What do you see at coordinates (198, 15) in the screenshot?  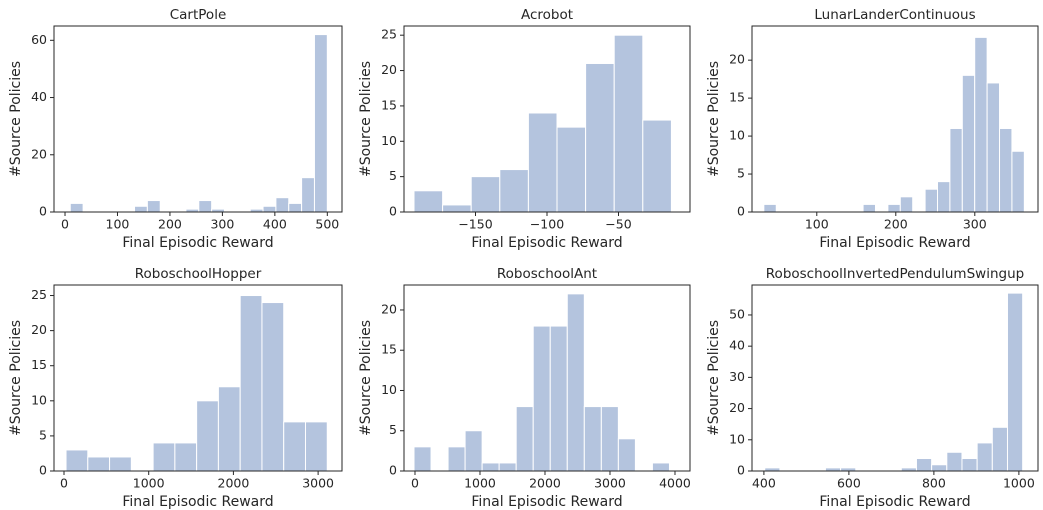 I see `chart-title: CartPole` at bounding box center [198, 15].